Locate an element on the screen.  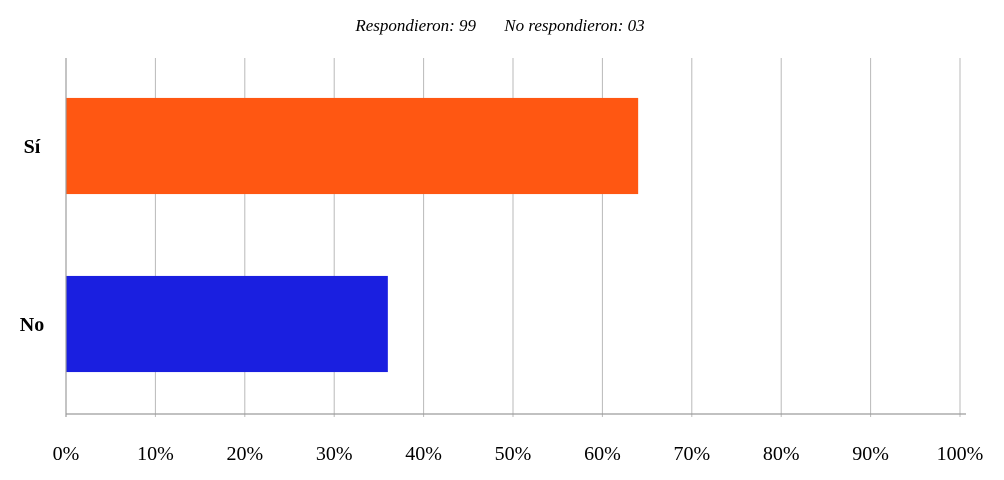
responded-count: Respondieron: 99 is located at coordinates (415, 25).